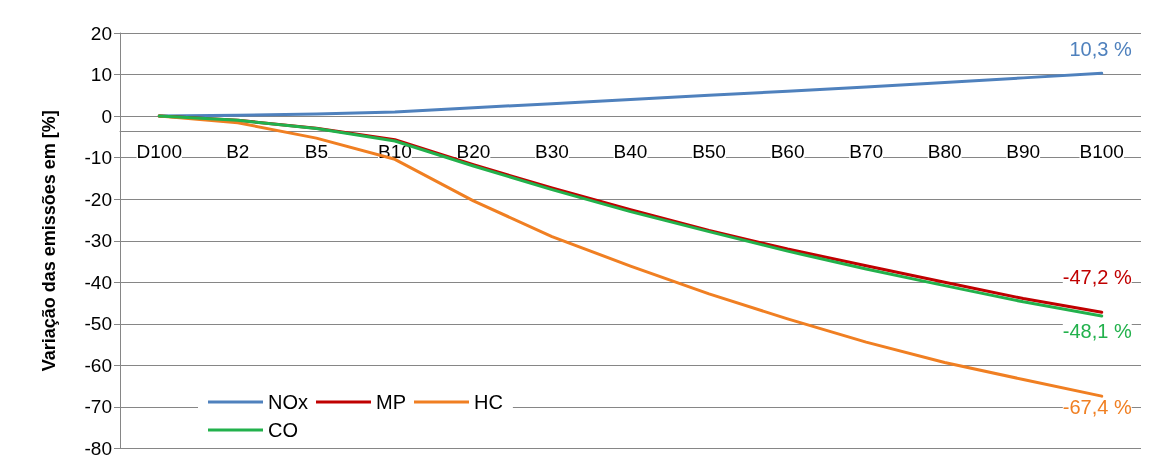 The width and height of the screenshot is (1149, 466). Describe the element at coordinates (709, 151) in the screenshot. I see `x-tick-label: B50` at that location.